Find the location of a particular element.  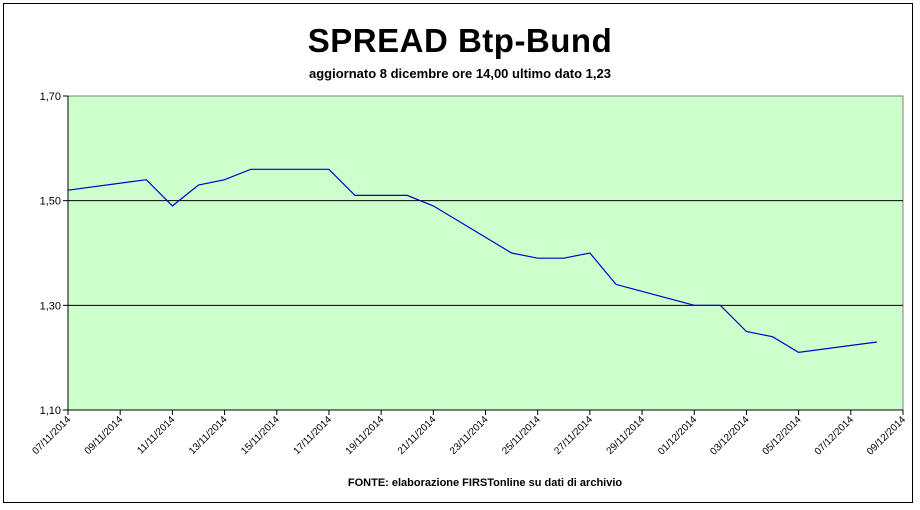

x-tick-label: 09/11/2014 is located at coordinates (104, 435).